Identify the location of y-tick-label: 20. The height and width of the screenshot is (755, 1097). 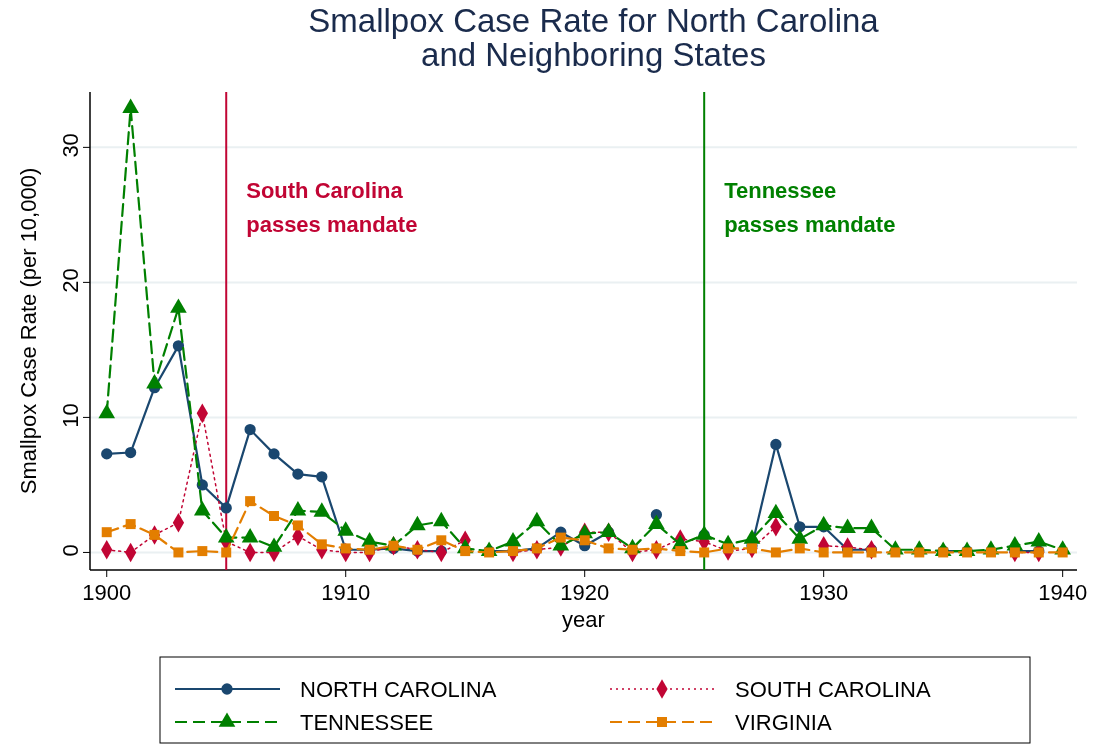
(70, 280).